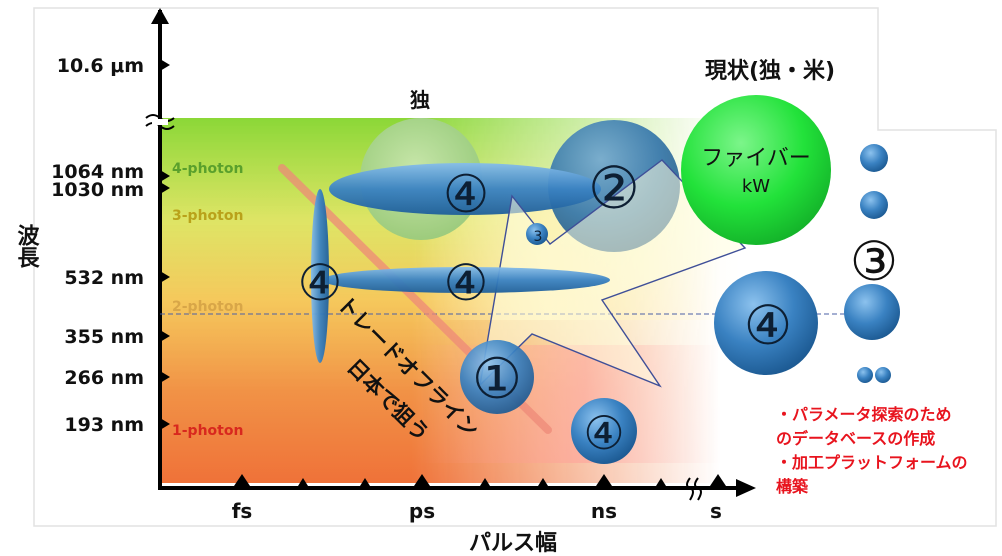  Describe the element at coordinates (104, 278) in the screenshot. I see `y-tick-label: 532 nm` at that location.